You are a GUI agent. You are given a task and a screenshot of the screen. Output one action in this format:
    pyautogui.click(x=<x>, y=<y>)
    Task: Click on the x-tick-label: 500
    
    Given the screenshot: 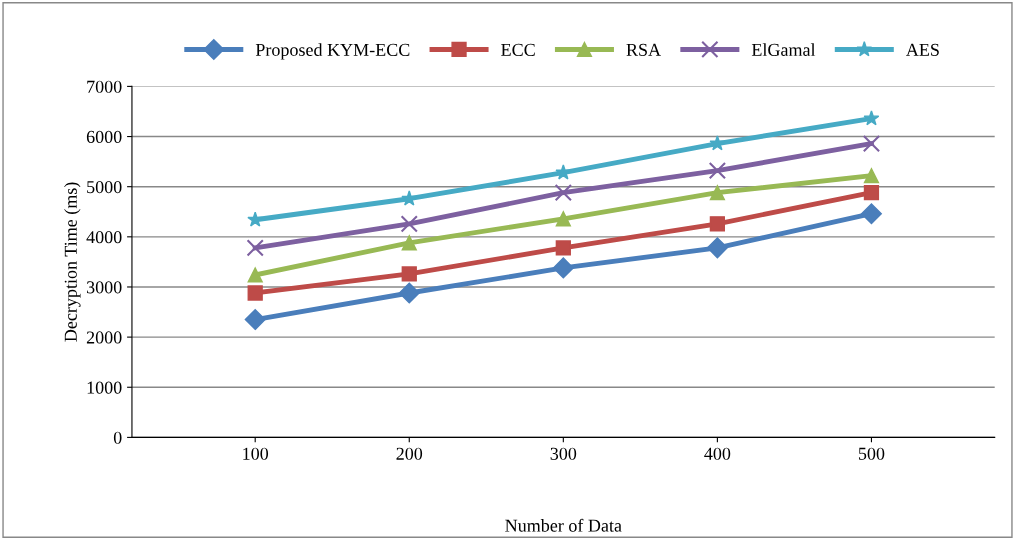 What is the action you would take?
    pyautogui.click(x=871, y=453)
    